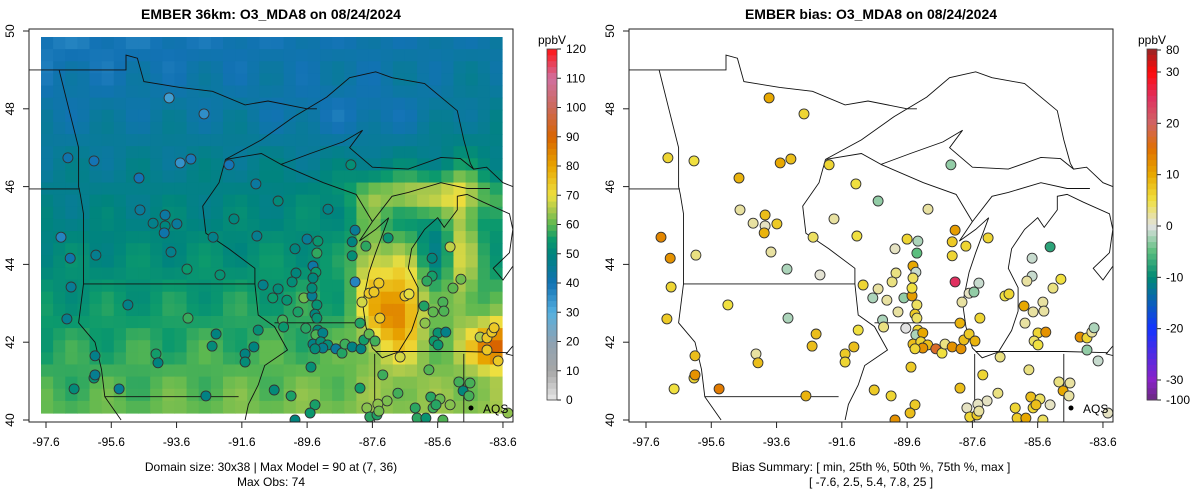 The width and height of the screenshot is (1200, 502). Describe the element at coordinates (573, 195) in the screenshot. I see `colorbar-tick-label: 70` at that location.